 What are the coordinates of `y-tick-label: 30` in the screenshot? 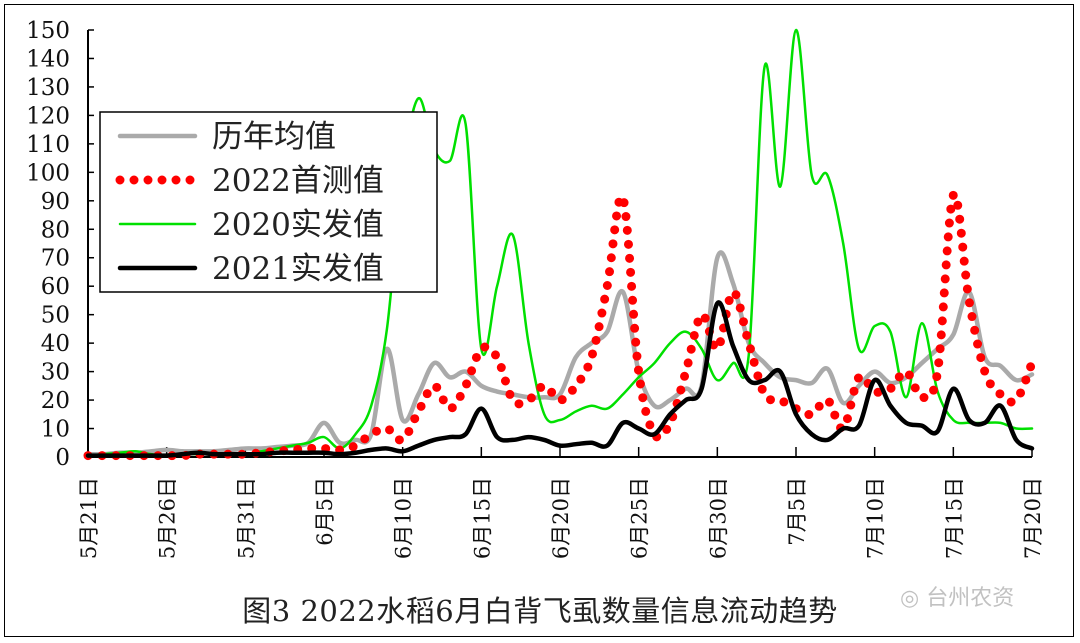 It's located at (55, 373).